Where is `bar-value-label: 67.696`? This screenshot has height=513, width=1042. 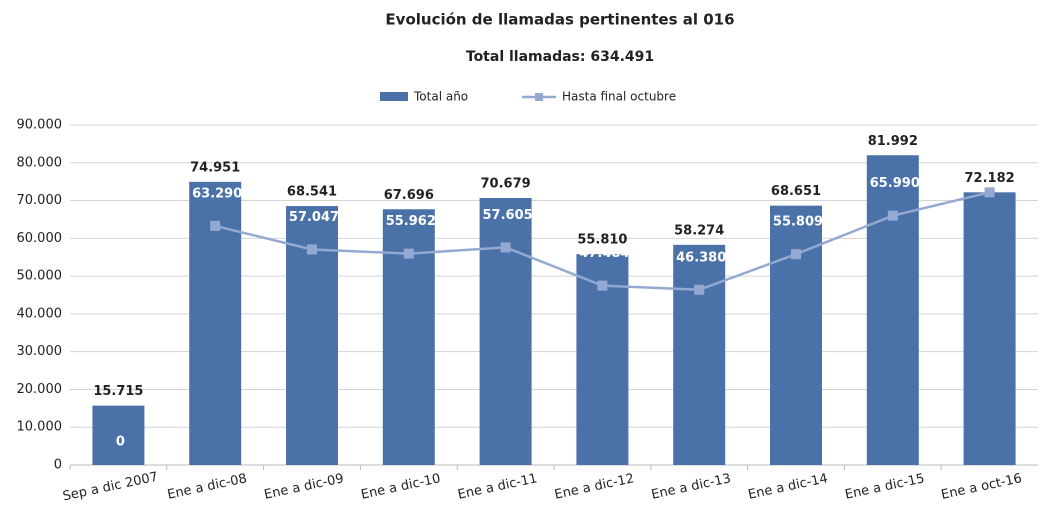 bar-value-label: 67.696 is located at coordinates (409, 195).